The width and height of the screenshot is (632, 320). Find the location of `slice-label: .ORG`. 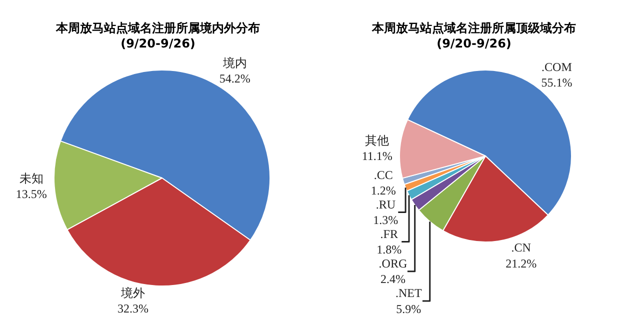

slice-label: .ORG is located at coordinates (393, 263).